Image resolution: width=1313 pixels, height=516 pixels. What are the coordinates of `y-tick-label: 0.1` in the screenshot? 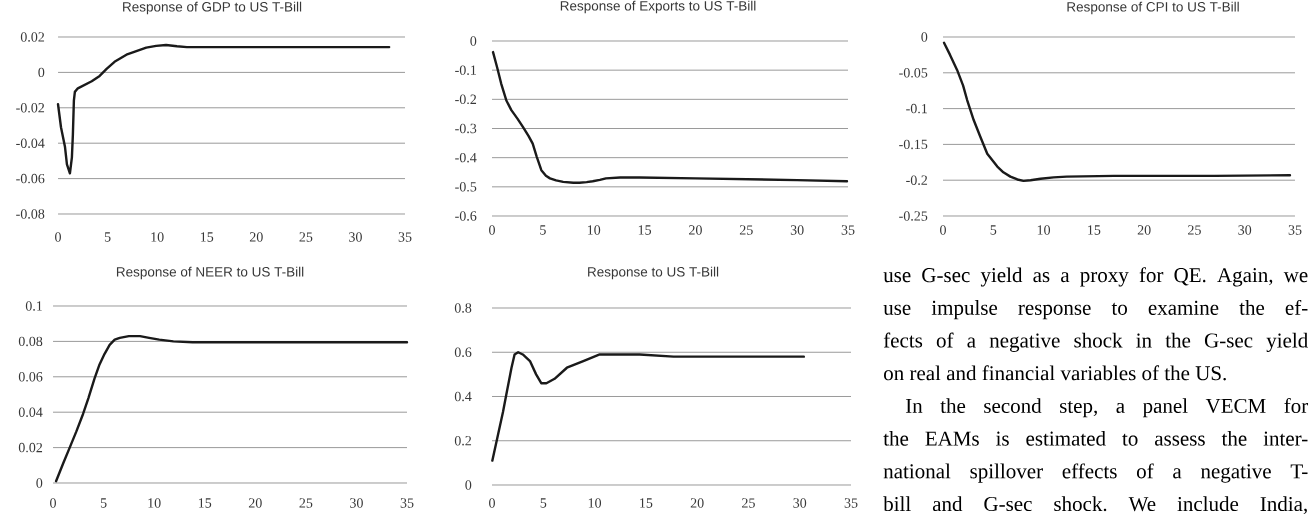 It's located at (33, 306).